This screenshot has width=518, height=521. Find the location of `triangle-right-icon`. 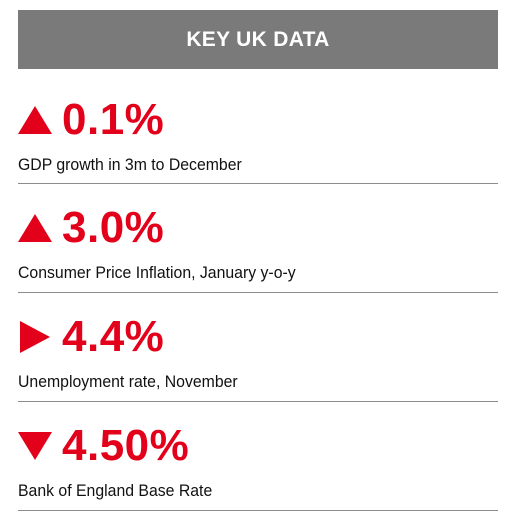

triangle-right-icon is located at coordinates (35, 337).